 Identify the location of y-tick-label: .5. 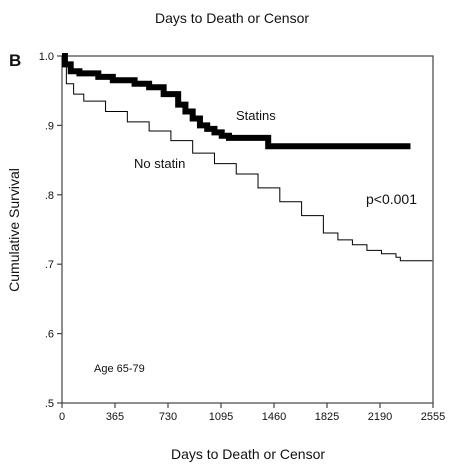
(49, 404).